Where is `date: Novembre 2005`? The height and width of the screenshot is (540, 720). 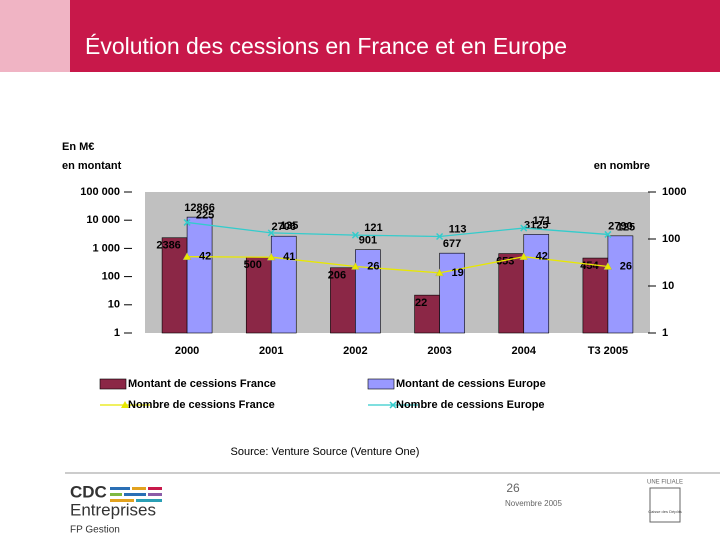 date: Novembre 2005 is located at coordinates (533, 503).